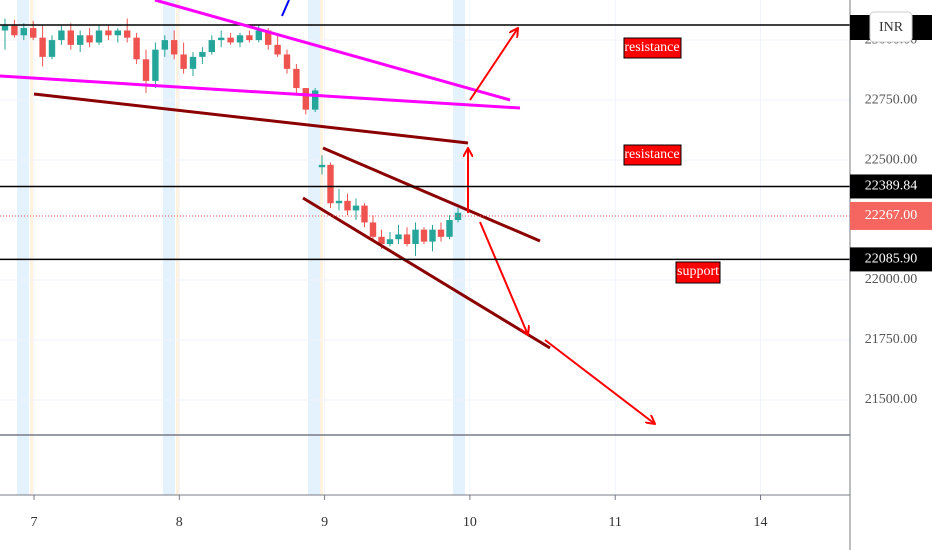 Image resolution: width=932 pixels, height=550 pixels. Describe the element at coordinates (470, 522) in the screenshot. I see `x-tick-label: 10` at that location.